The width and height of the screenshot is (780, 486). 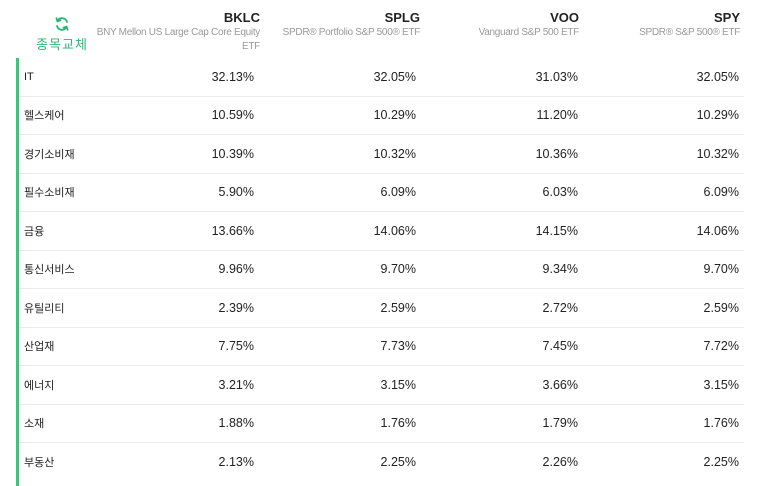 What do you see at coordinates (556, 76) in the screenshot?
I see `weight-voo: 31.03%` at bounding box center [556, 76].